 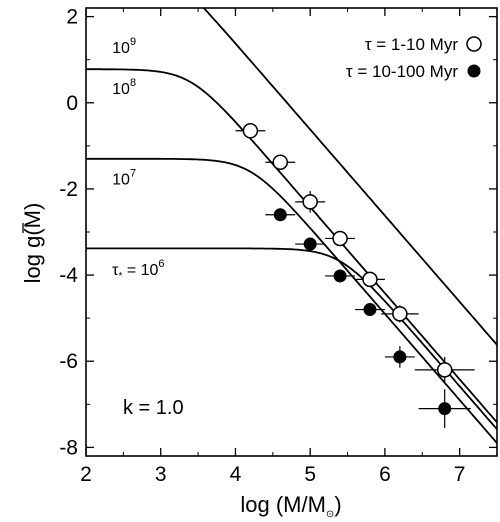 What do you see at coordinates (68, 275) in the screenshot?
I see `y-tick-label: -4` at bounding box center [68, 275].